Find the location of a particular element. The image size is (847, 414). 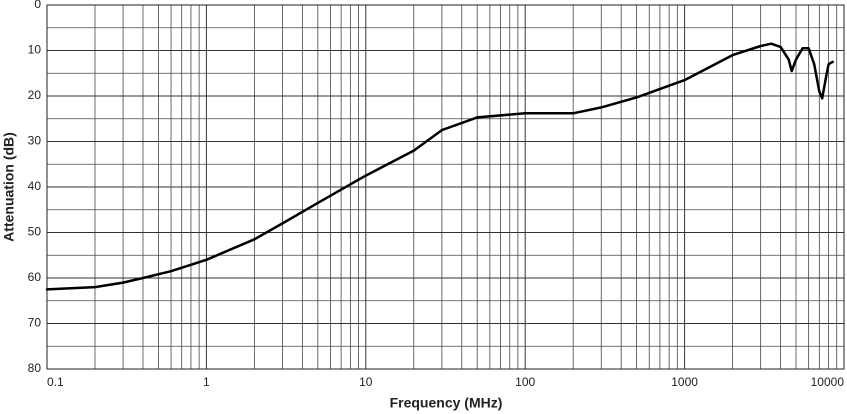

y-tick-label: 50 is located at coordinates (35, 232).